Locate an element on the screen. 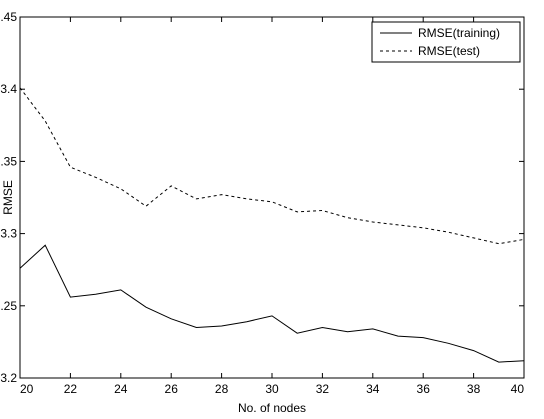  x-tick-label: 24 is located at coordinates (121, 389).